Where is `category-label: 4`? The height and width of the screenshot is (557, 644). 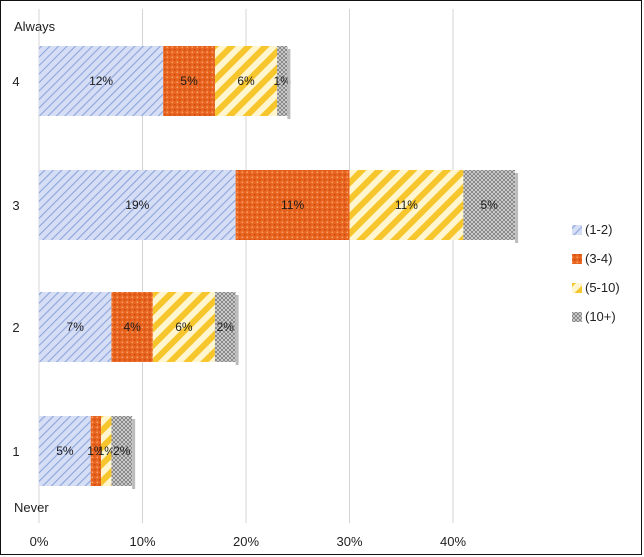
category-label: 4 is located at coordinates (15, 81).